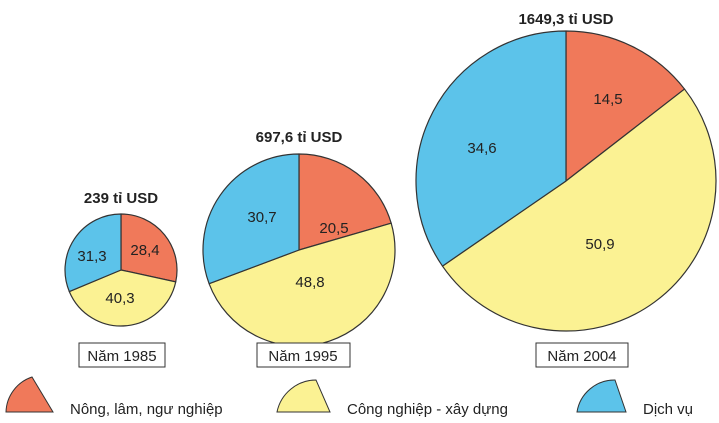 This screenshot has width=719, height=423. I want to click on pie-total-1985: 239 tỉ USD, so click(121, 198).